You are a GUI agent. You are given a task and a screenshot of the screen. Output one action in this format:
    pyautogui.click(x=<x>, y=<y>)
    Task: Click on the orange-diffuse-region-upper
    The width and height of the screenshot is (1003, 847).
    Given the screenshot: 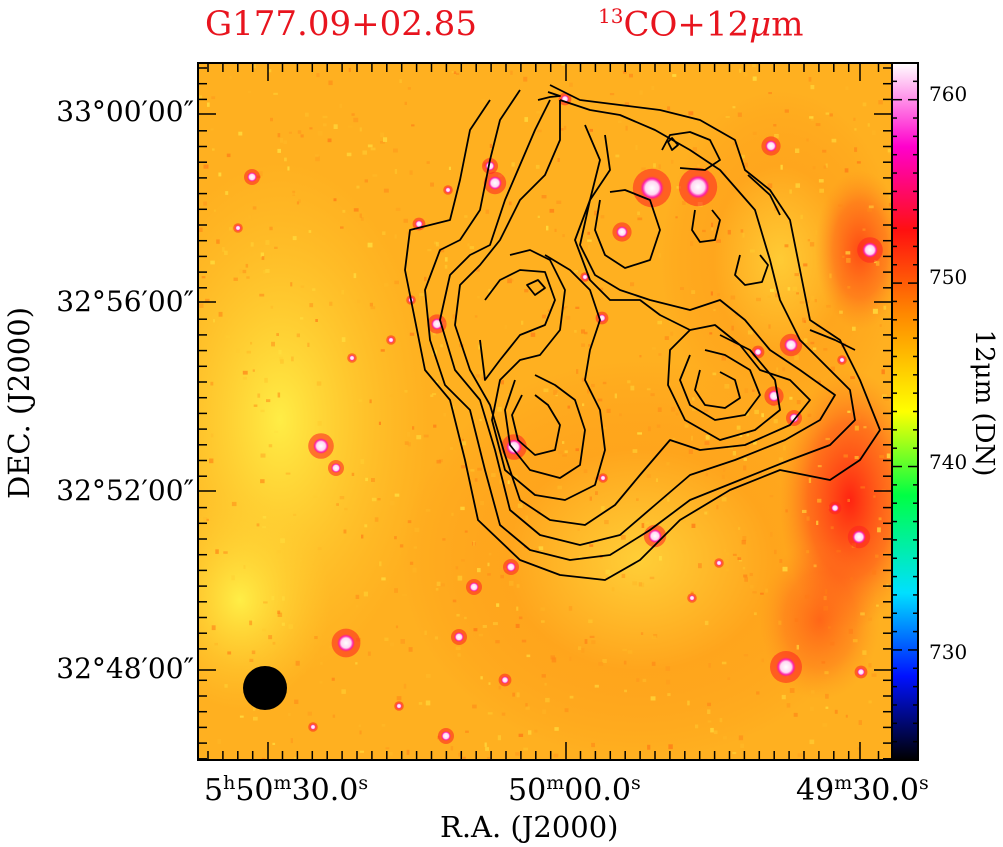 What is the action you would take?
    pyautogui.click(x=776, y=260)
    